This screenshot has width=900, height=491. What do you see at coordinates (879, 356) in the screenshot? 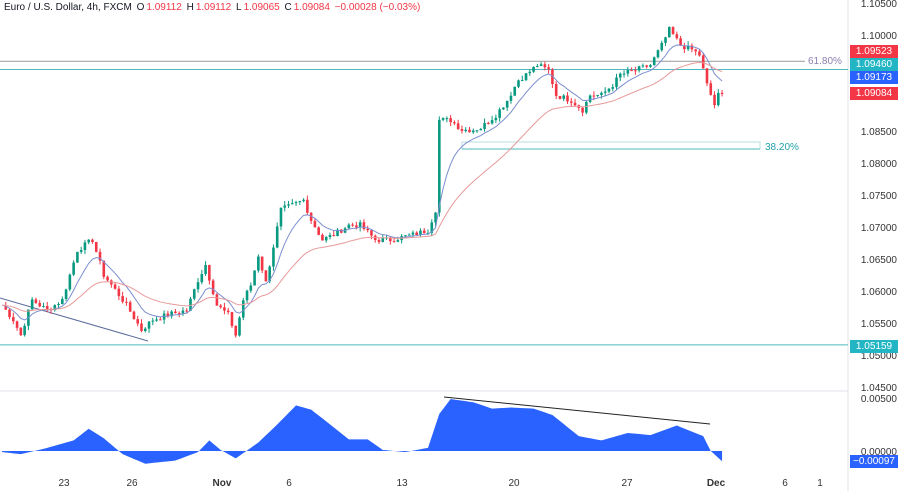
I see `price-tick-label: 1.05000` at bounding box center [879, 356].